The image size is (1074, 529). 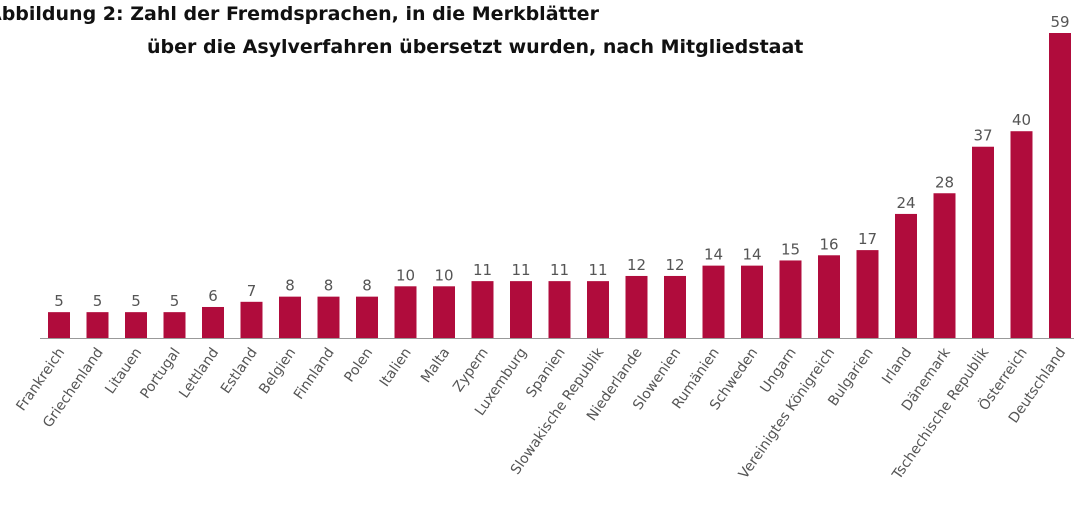 What do you see at coordinates (435, 365) in the screenshot?
I see `x-tick-label: Malta` at bounding box center [435, 365].